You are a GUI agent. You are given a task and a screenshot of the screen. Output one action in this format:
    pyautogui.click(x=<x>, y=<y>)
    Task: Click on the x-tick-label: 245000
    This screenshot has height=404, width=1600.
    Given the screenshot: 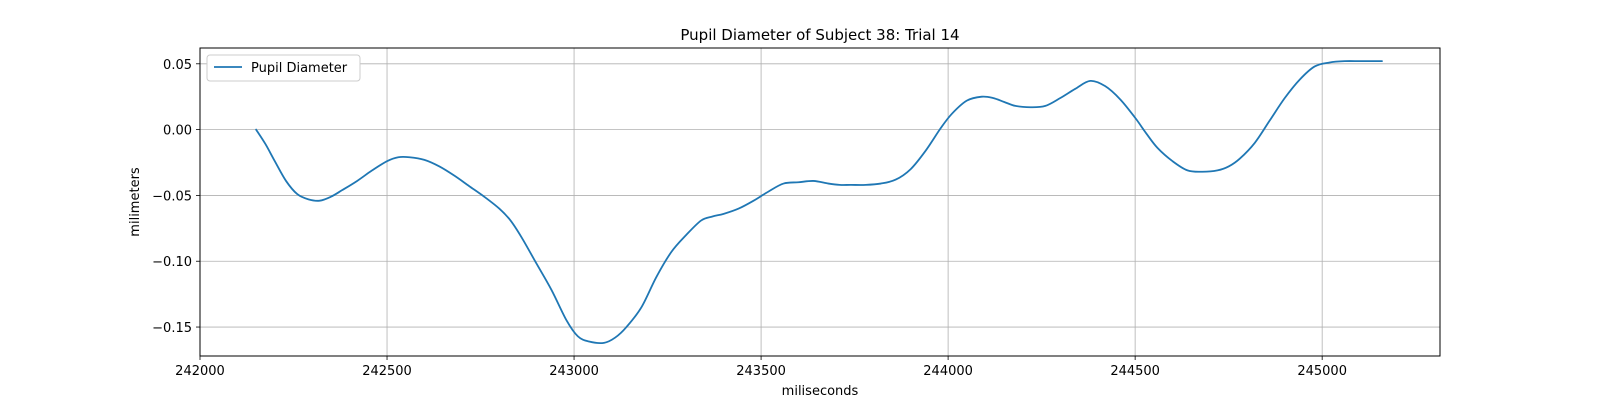 What is the action you would take?
    pyautogui.click(x=1322, y=371)
    